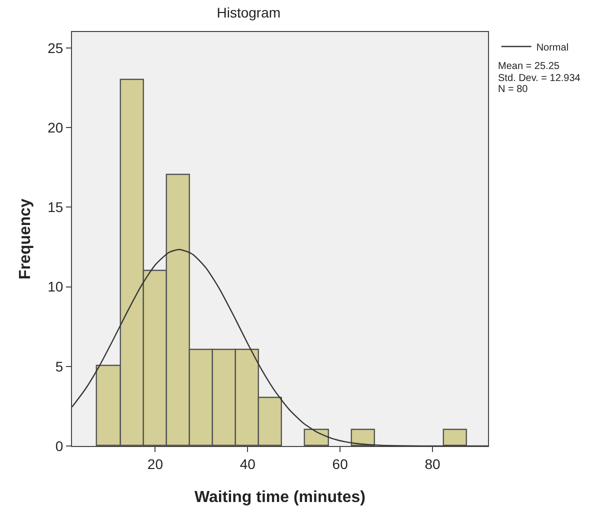 The image size is (592, 506). I want to click on x-axis-title: Waiting time (minutes), so click(280, 497).